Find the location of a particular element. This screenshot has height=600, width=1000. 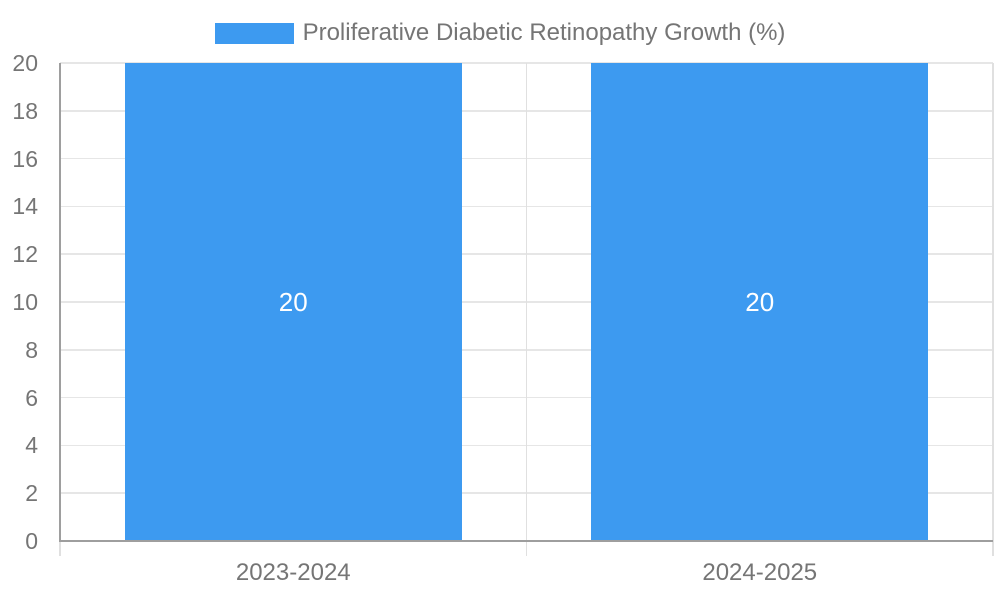

y-tick-label: 12 is located at coordinates (25, 254).